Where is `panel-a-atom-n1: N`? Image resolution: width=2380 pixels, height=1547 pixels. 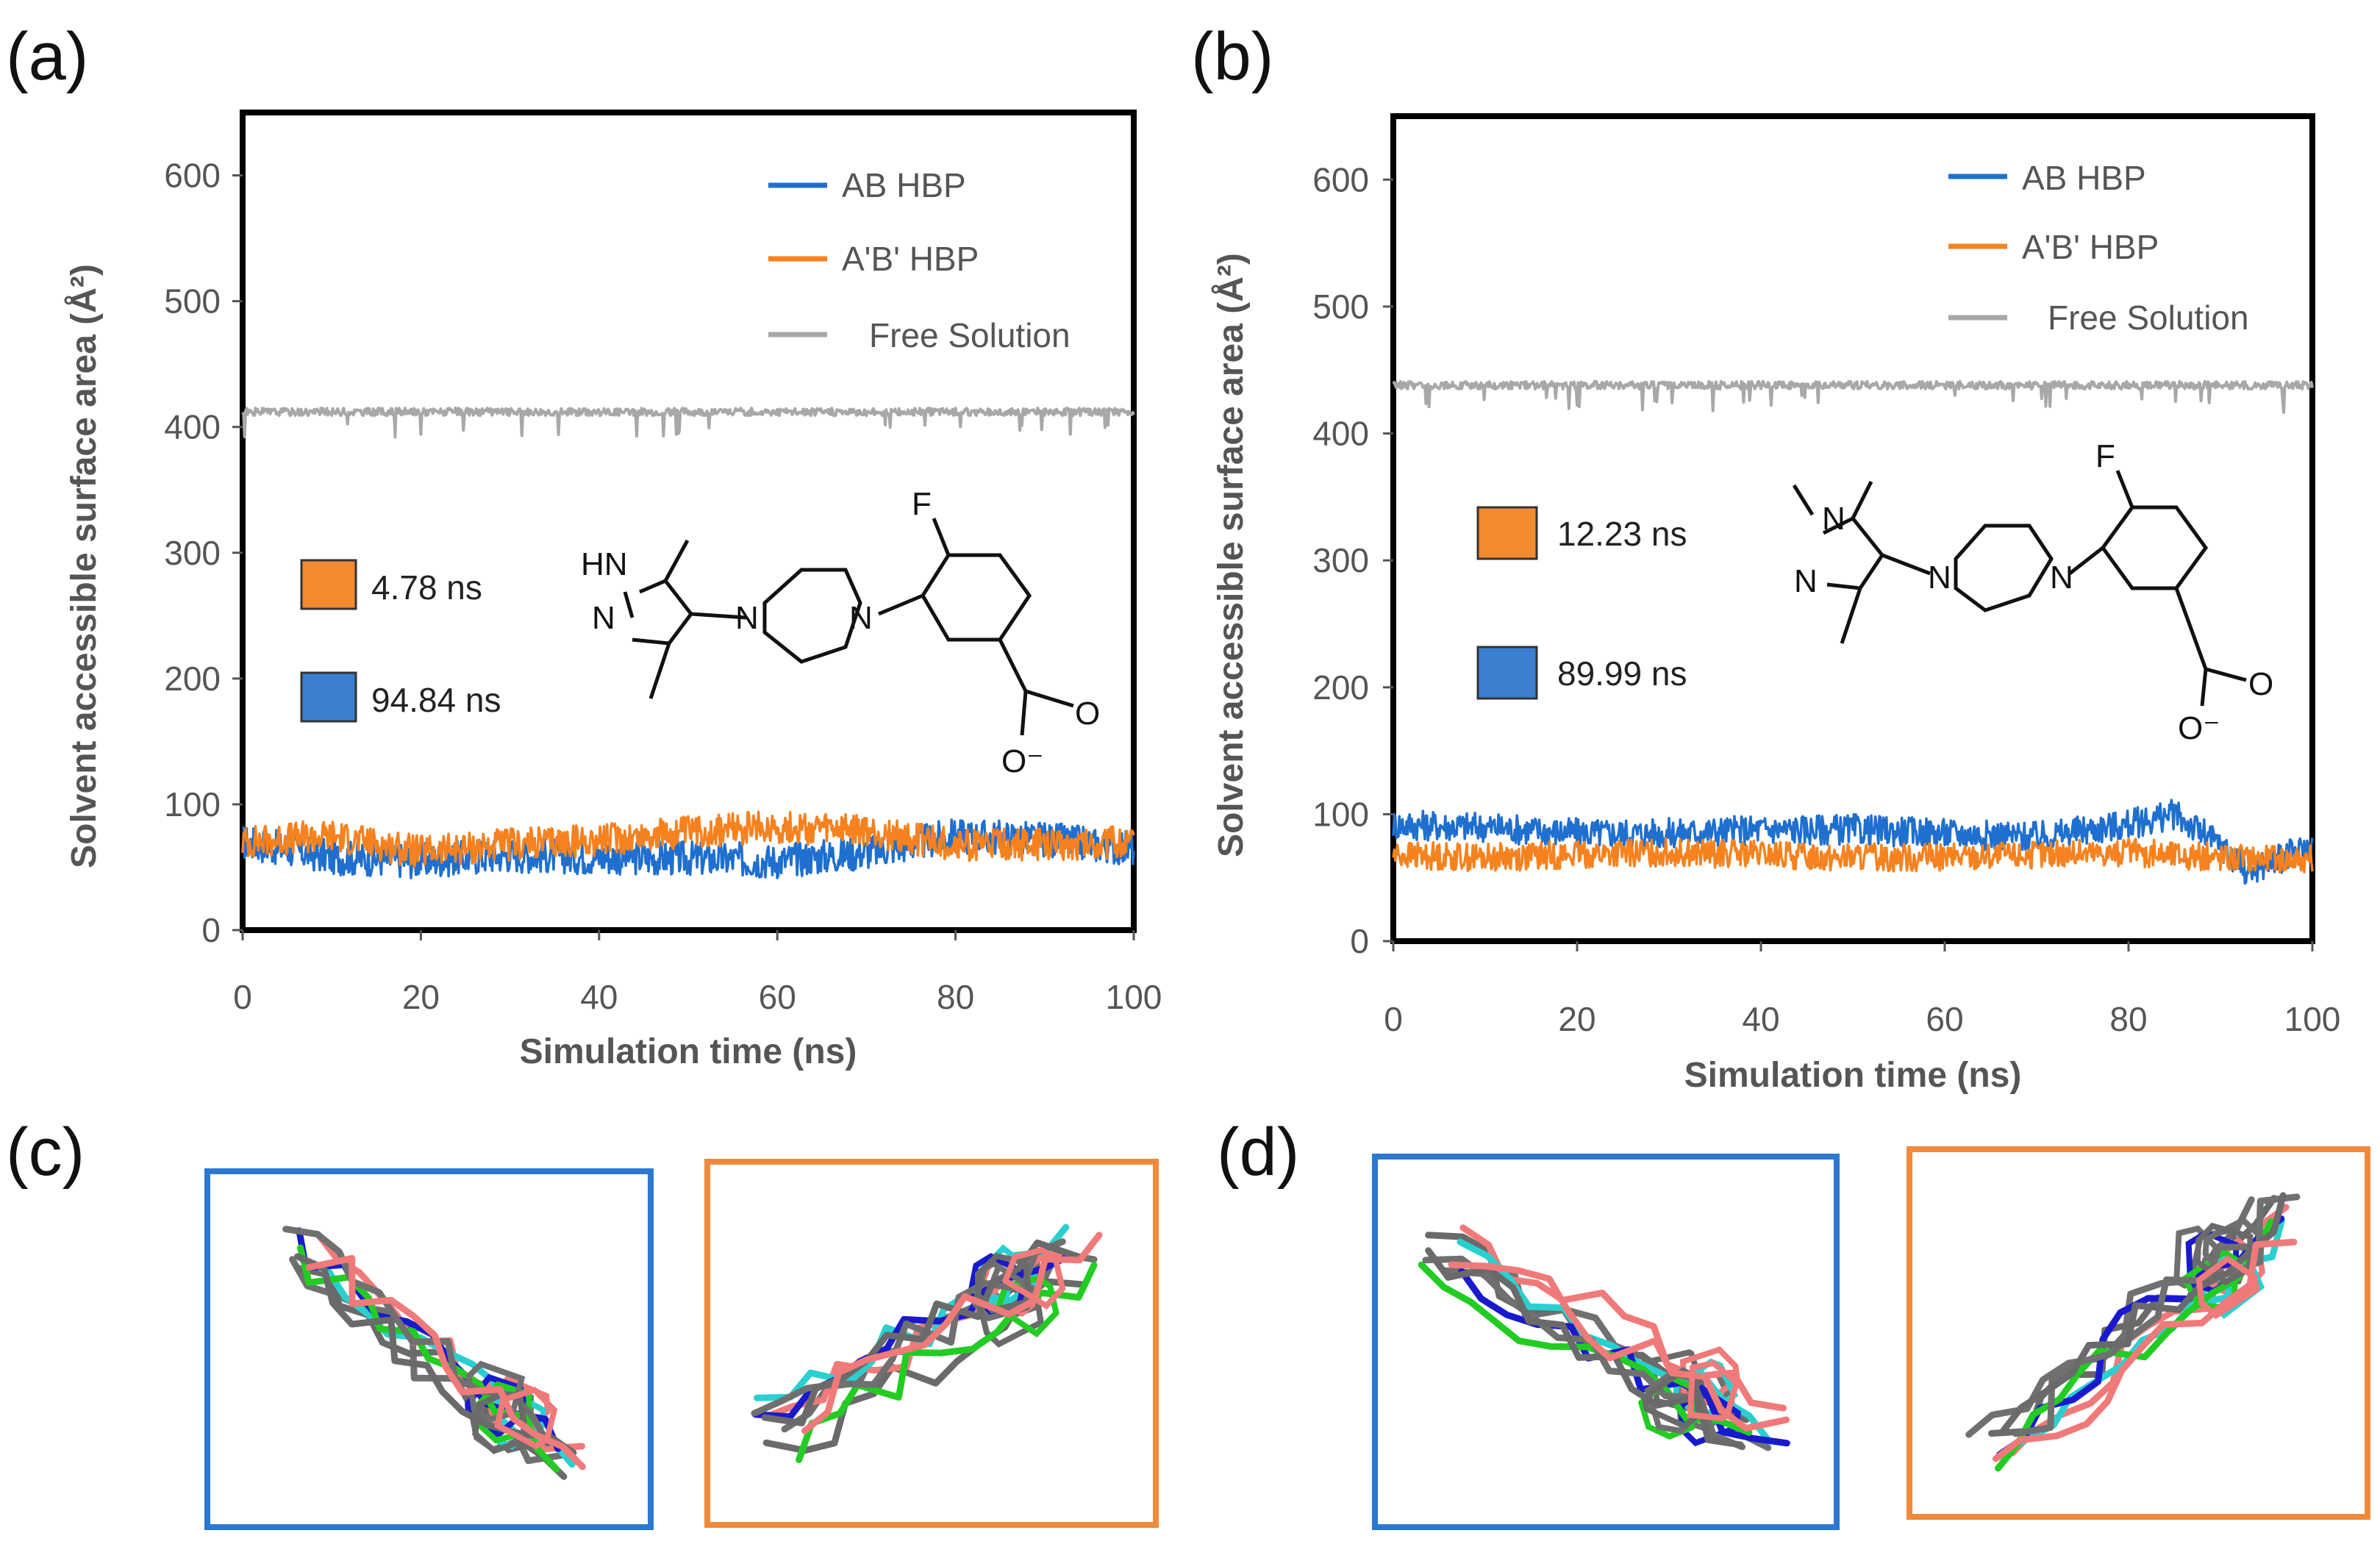 panel-a-atom-n1: N is located at coordinates (603, 618).